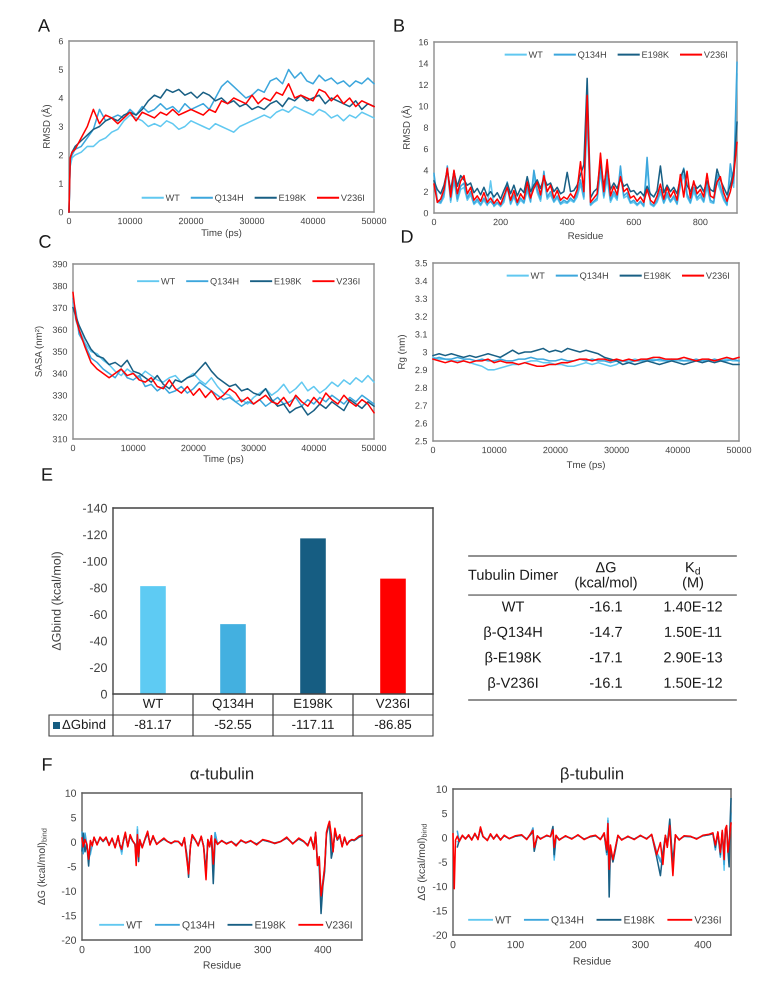 The image size is (772, 993). Describe the element at coordinates (60, 373) in the screenshot. I see `y-tick-label: 340` at that location.